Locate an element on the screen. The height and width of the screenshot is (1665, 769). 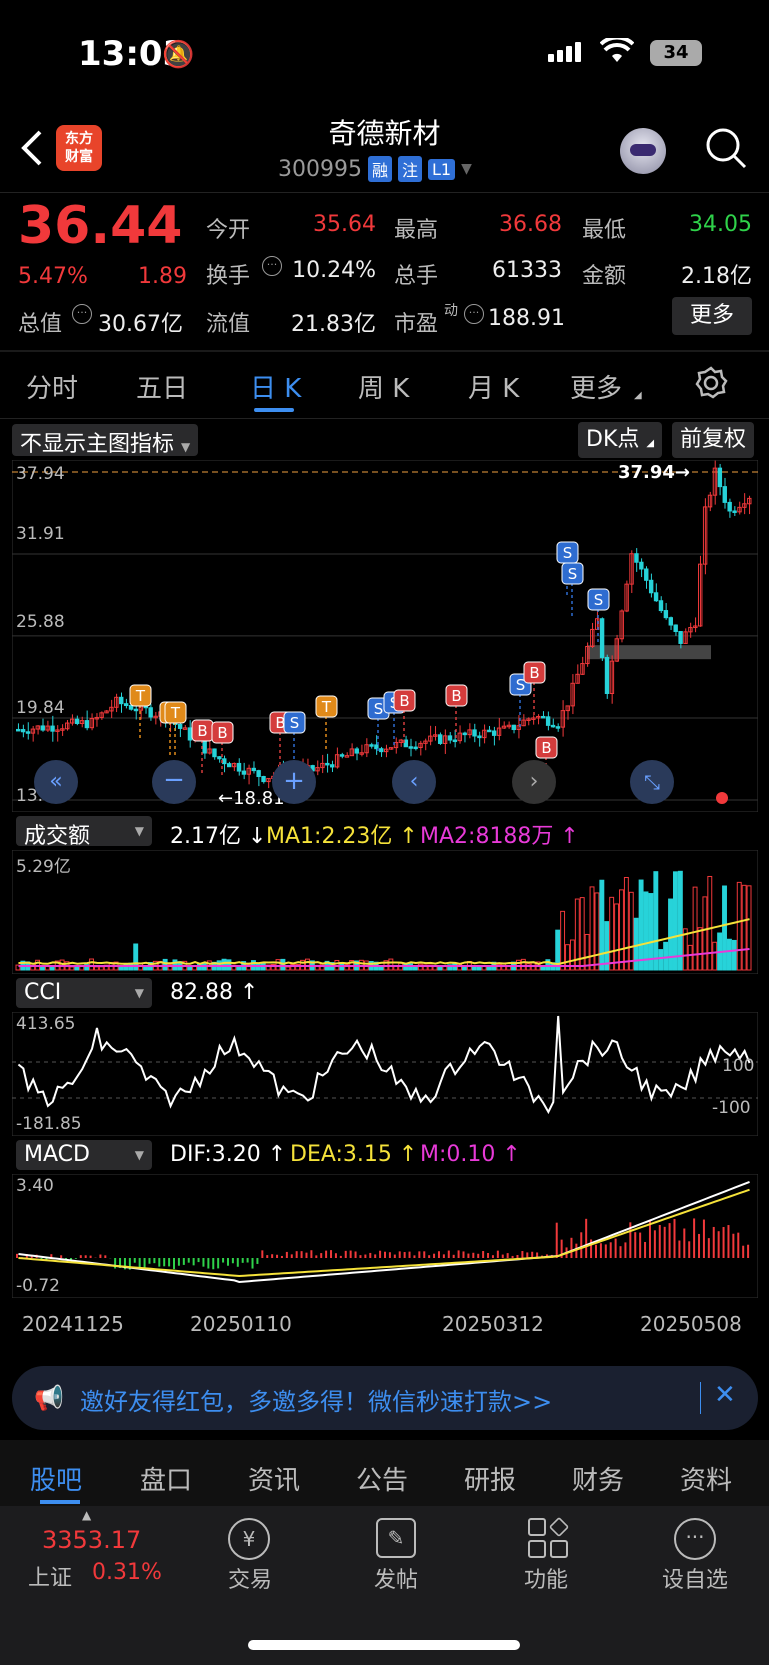
more-dots-icon: ··· is located at coordinates (695, 1539).